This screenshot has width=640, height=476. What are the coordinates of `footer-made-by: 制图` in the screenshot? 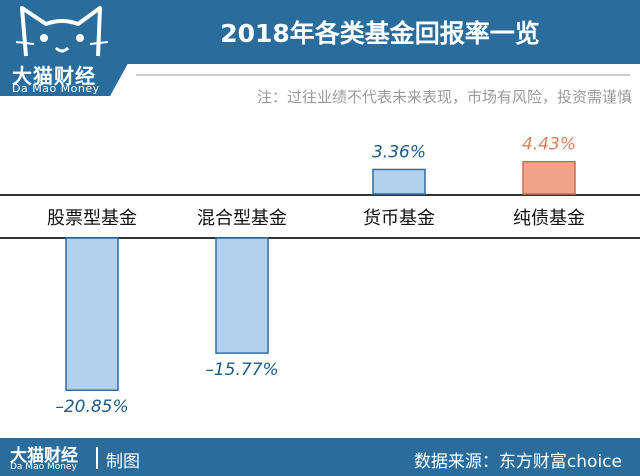 It's located at (123, 462).